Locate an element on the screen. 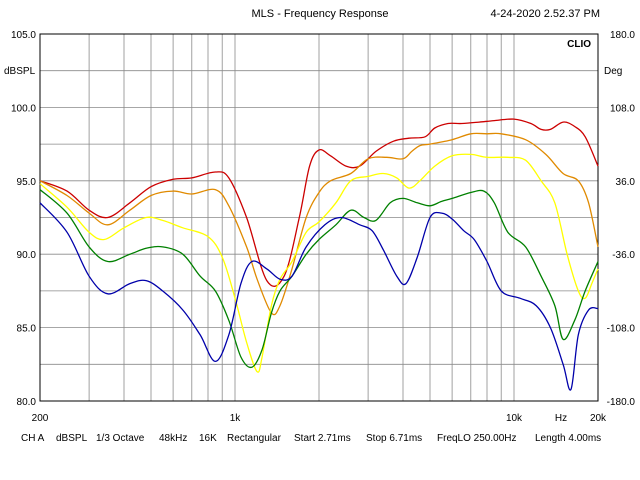 The width and height of the screenshot is (640, 480). footer-setting: dBSPL is located at coordinates (72, 438).